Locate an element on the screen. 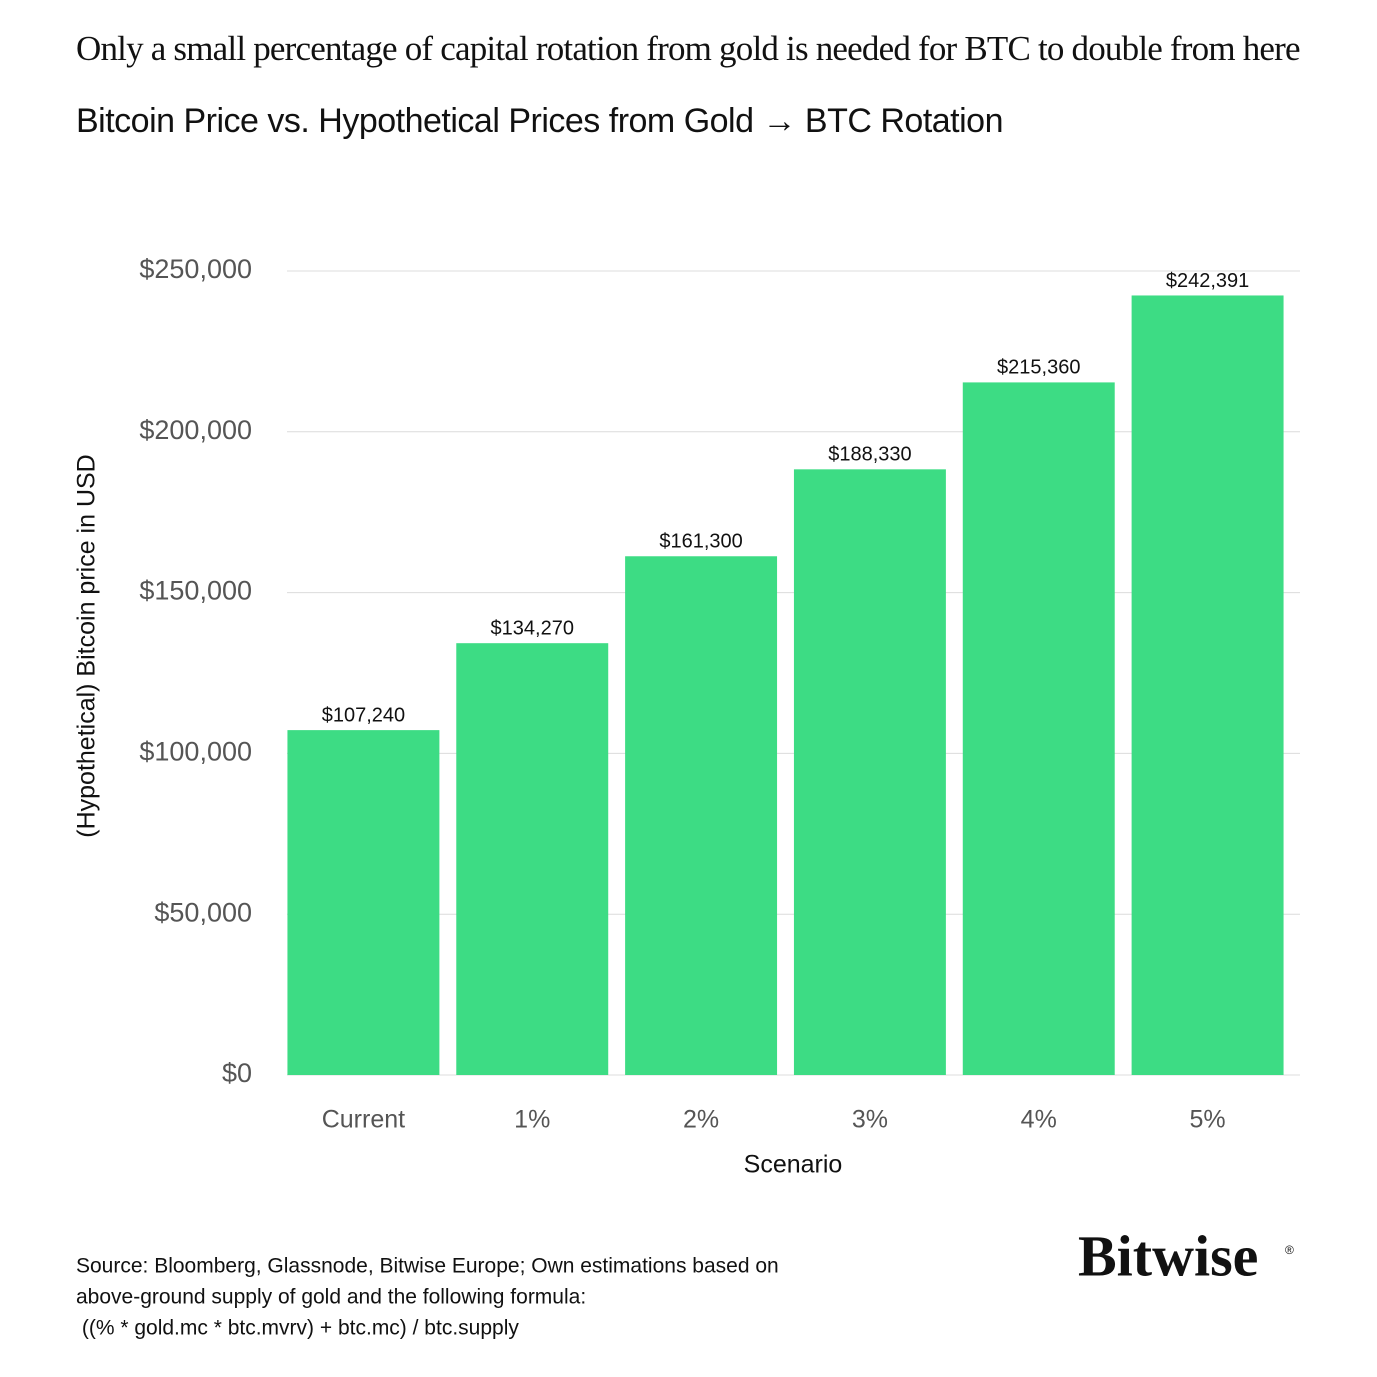 This screenshot has height=1377, width=1377. logo-mark: ® is located at coordinates (1289, 1250).